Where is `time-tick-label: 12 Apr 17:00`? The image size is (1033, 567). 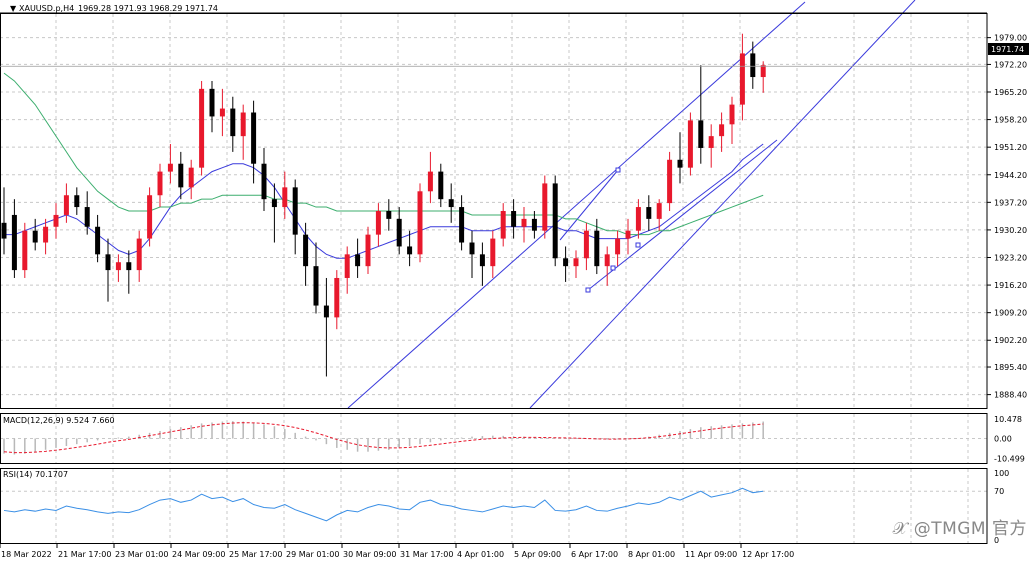 time-tick-label: 12 Apr 17:00 is located at coordinates (768, 554).